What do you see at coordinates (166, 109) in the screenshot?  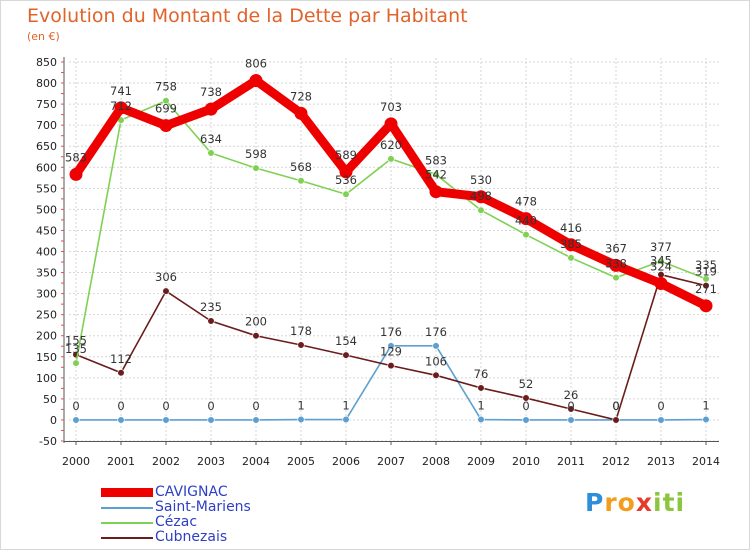 I see `data-label: 699` at bounding box center [166, 109].